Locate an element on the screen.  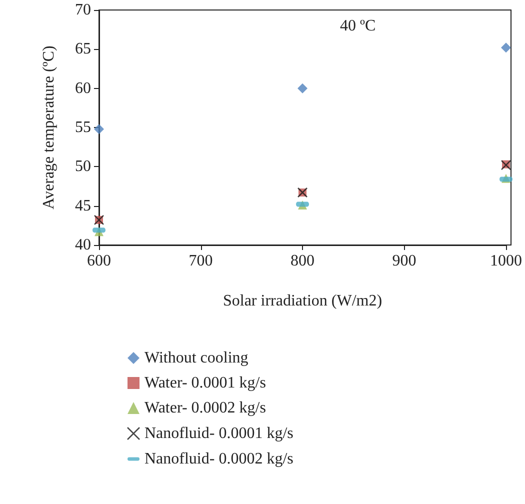
legend-label: Without cooling is located at coordinates (196, 358).